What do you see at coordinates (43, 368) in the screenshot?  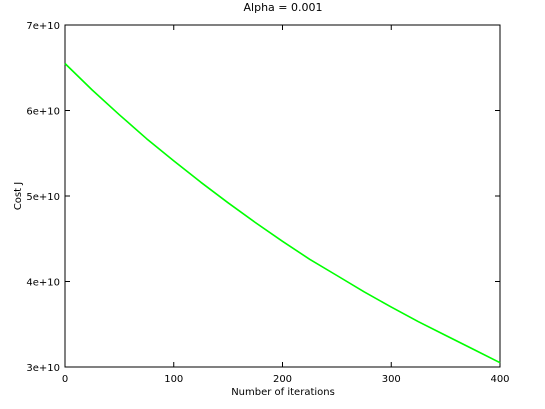 I see `y-tick-label: 3e+10` at bounding box center [43, 368].